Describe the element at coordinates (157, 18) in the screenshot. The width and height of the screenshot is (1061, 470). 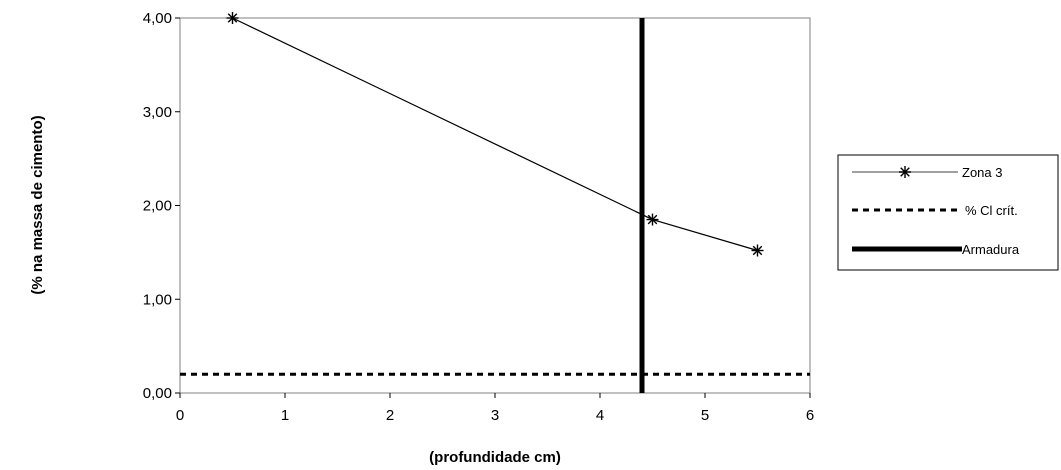
I see `y-tick-label: 4,00` at that location.